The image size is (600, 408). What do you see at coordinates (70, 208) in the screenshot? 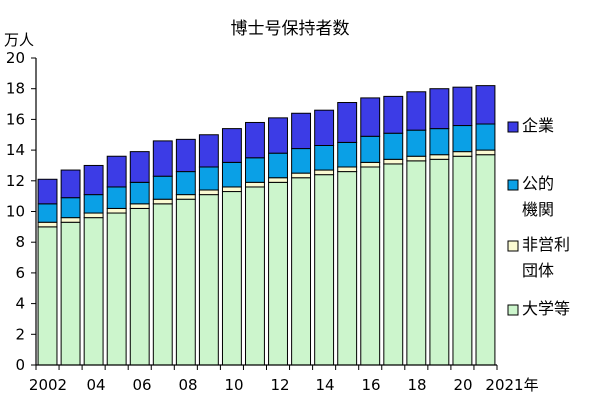
I see `bar-segment-2003-s2` at bounding box center [70, 208].